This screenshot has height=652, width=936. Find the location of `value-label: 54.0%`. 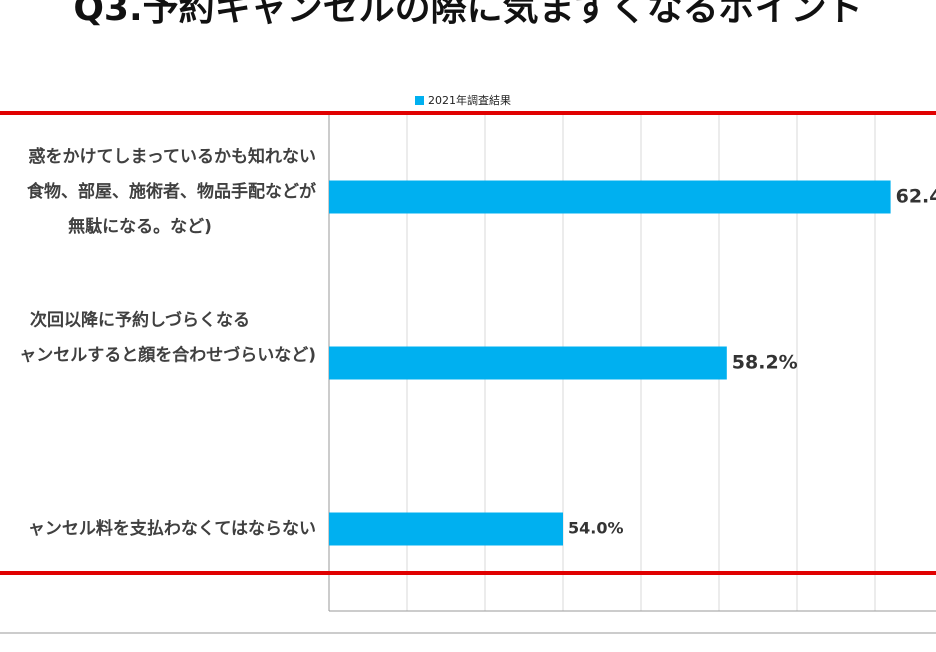

value-label: 54.0% is located at coordinates (596, 528).